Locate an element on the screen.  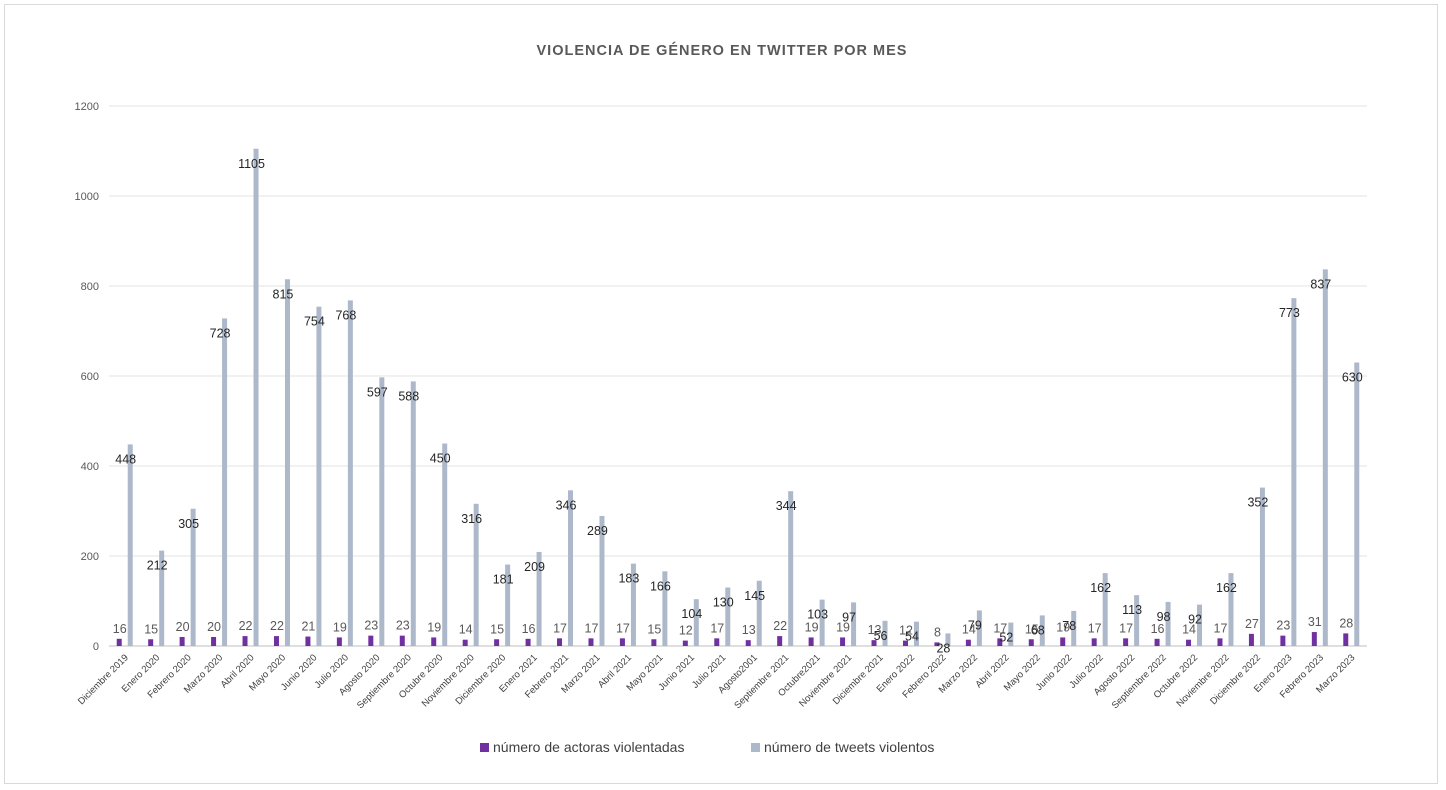
data-label-tweets: 352 is located at coordinates (1257, 503).